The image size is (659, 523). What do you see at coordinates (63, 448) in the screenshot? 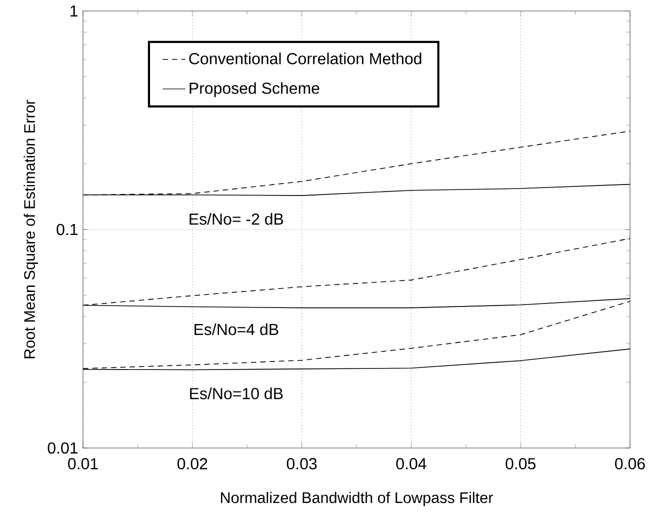
I see `y-tick-label: 0.01` at bounding box center [63, 448].